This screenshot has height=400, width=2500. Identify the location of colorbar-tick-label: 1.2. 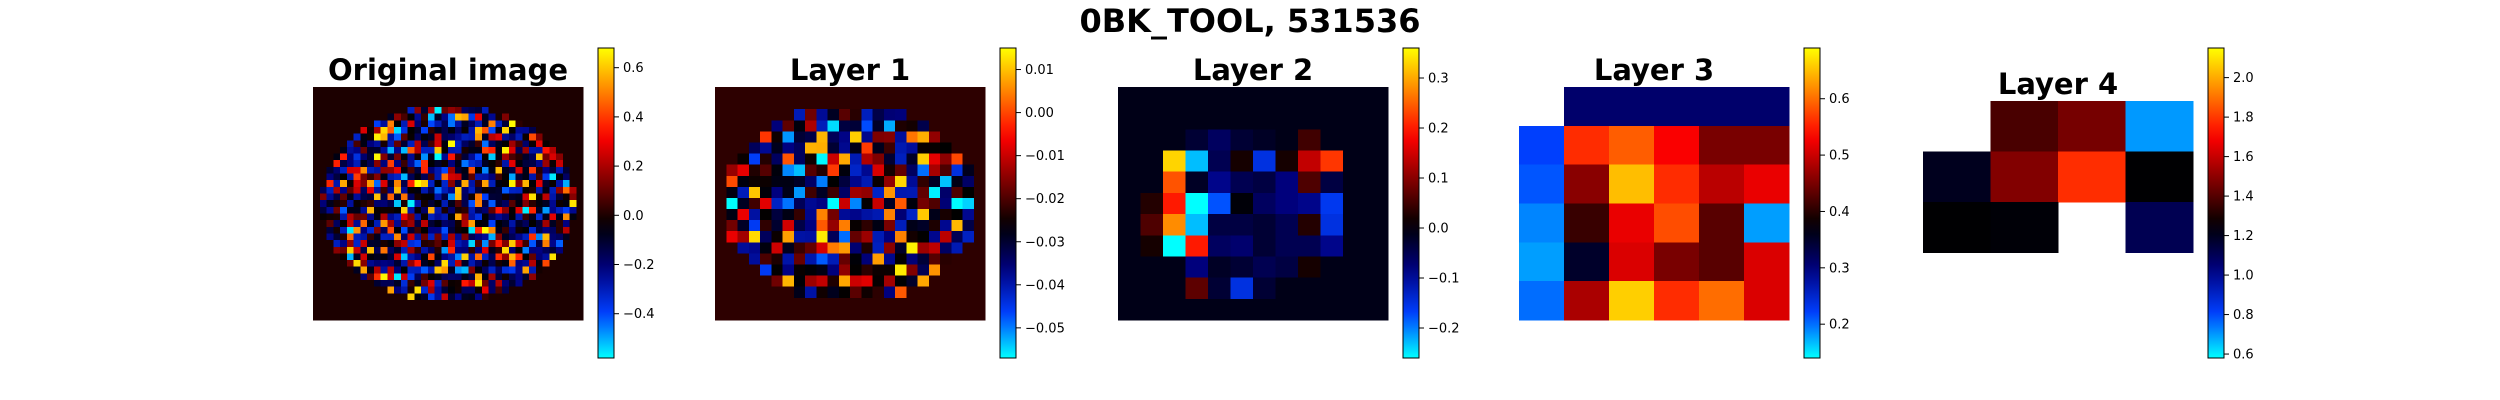
(2243, 236).